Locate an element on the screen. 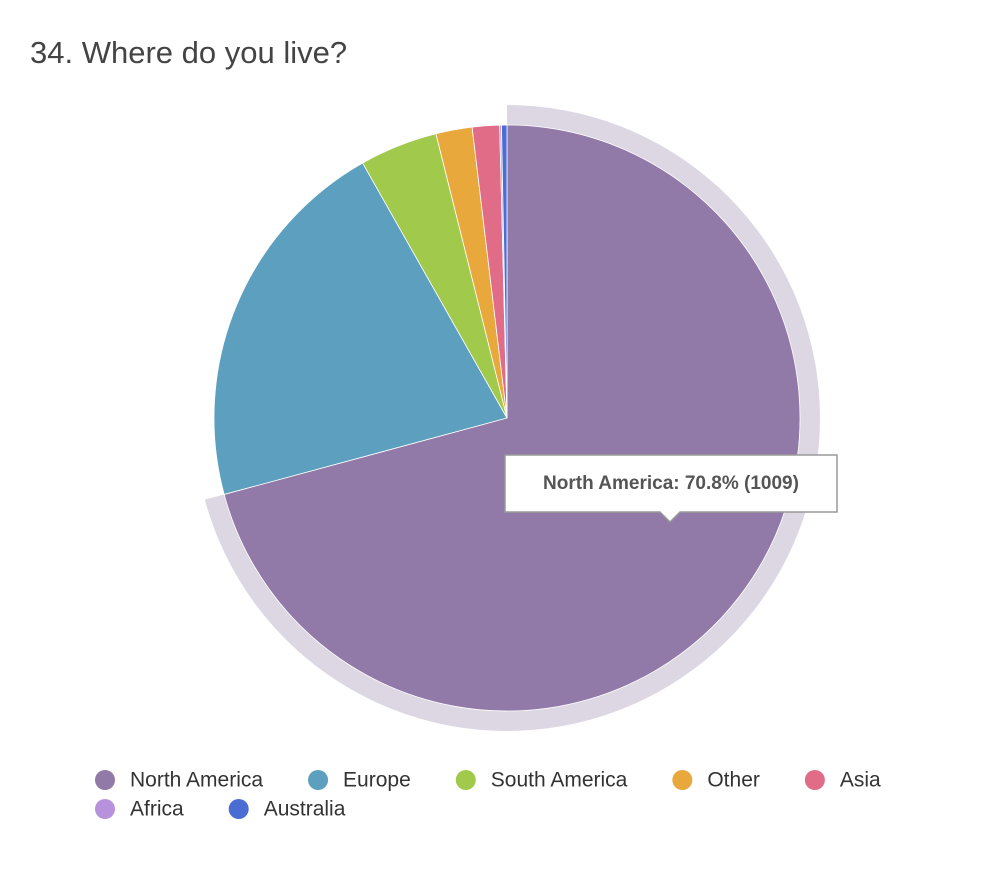  legend-item: Africa is located at coordinates (139, 809).